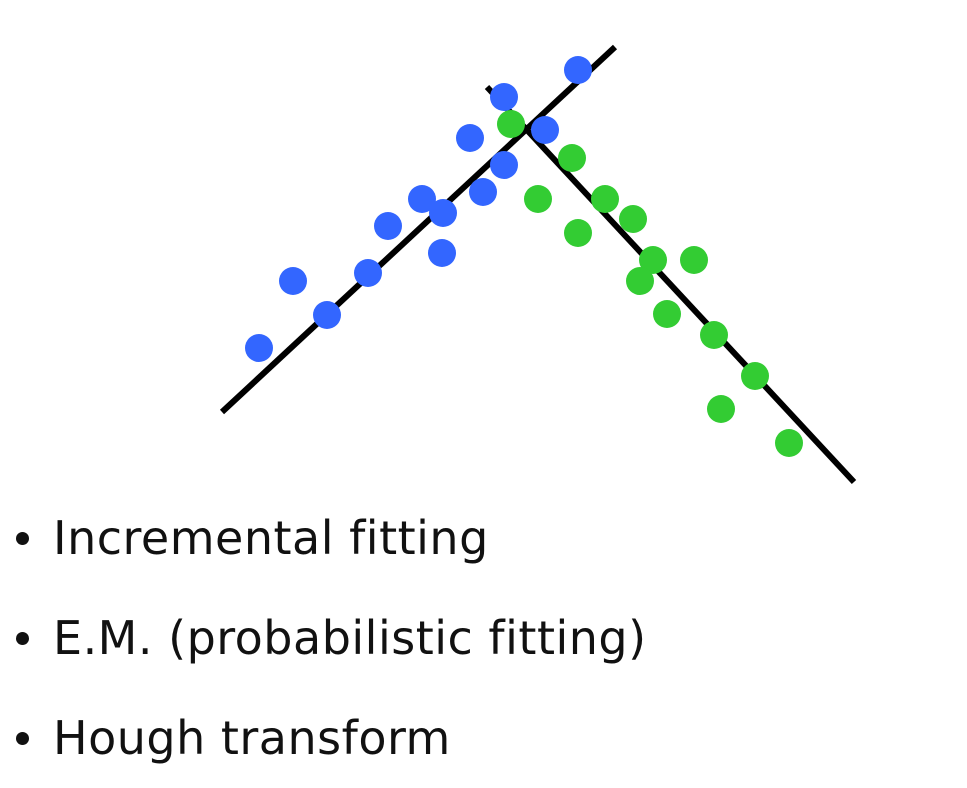 The height and width of the screenshot is (788, 967). I want to click on blue-points, so click(418, 209).